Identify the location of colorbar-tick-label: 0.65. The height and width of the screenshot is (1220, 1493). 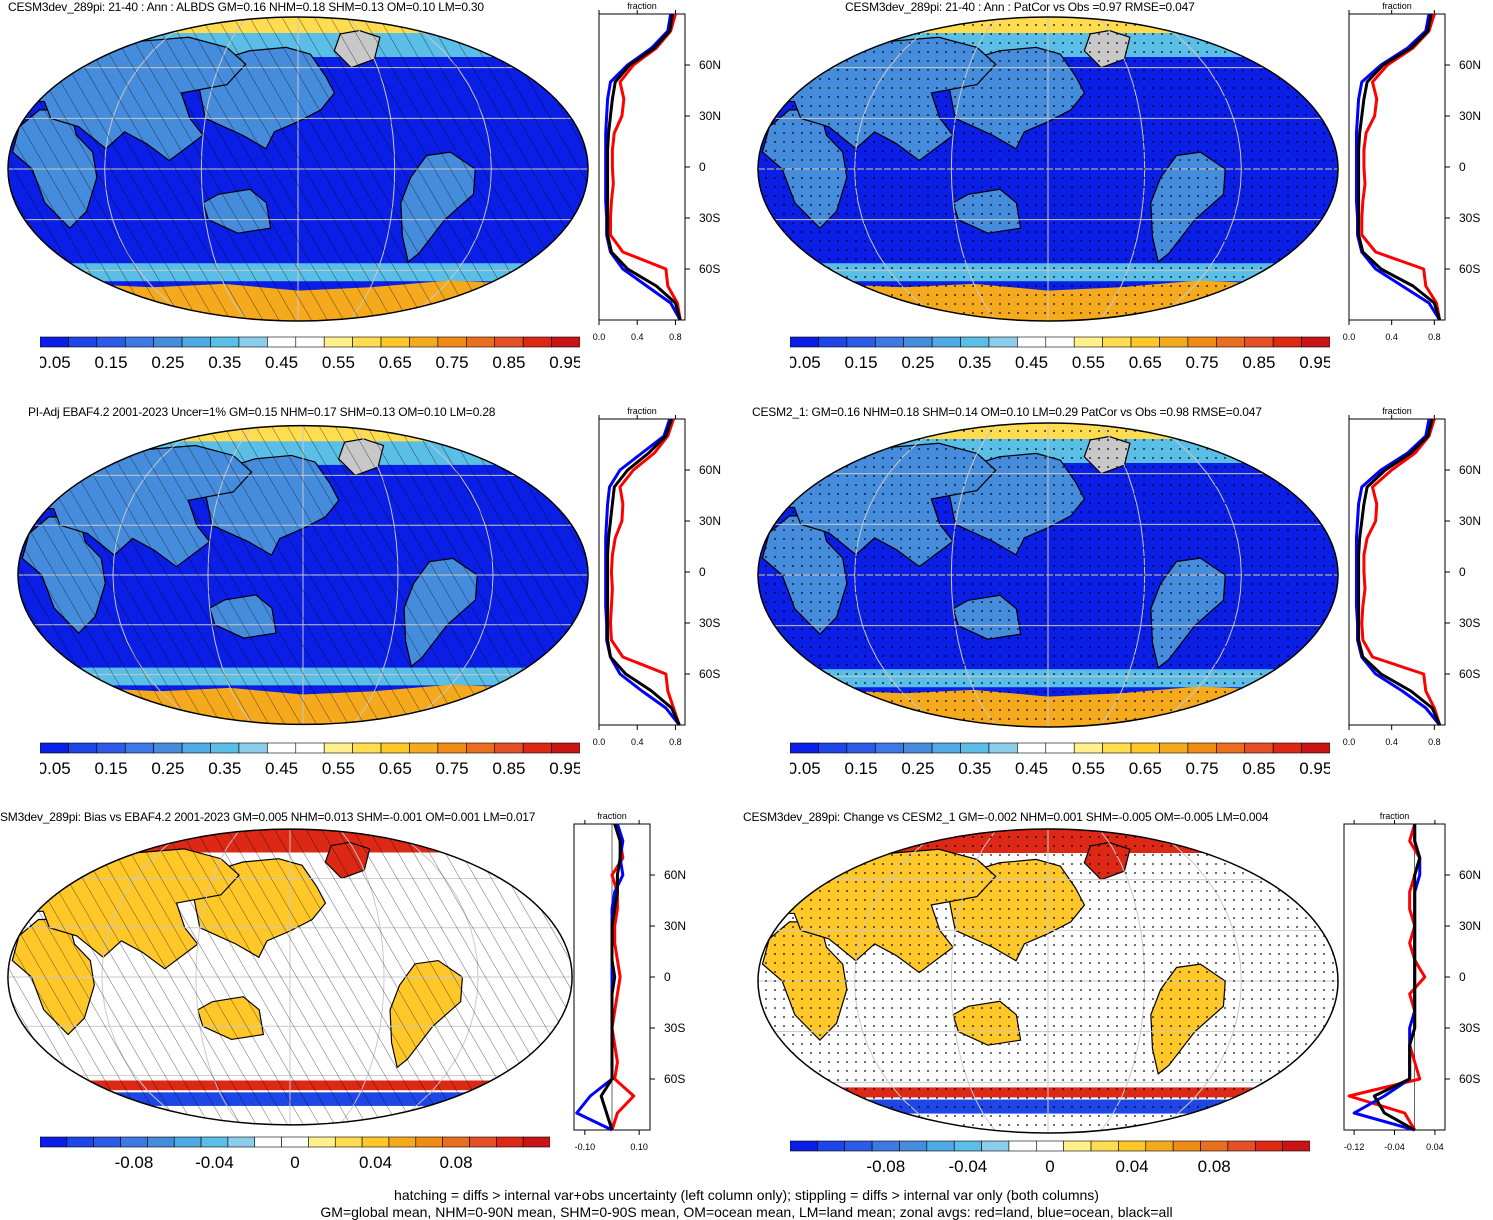
(395, 362).